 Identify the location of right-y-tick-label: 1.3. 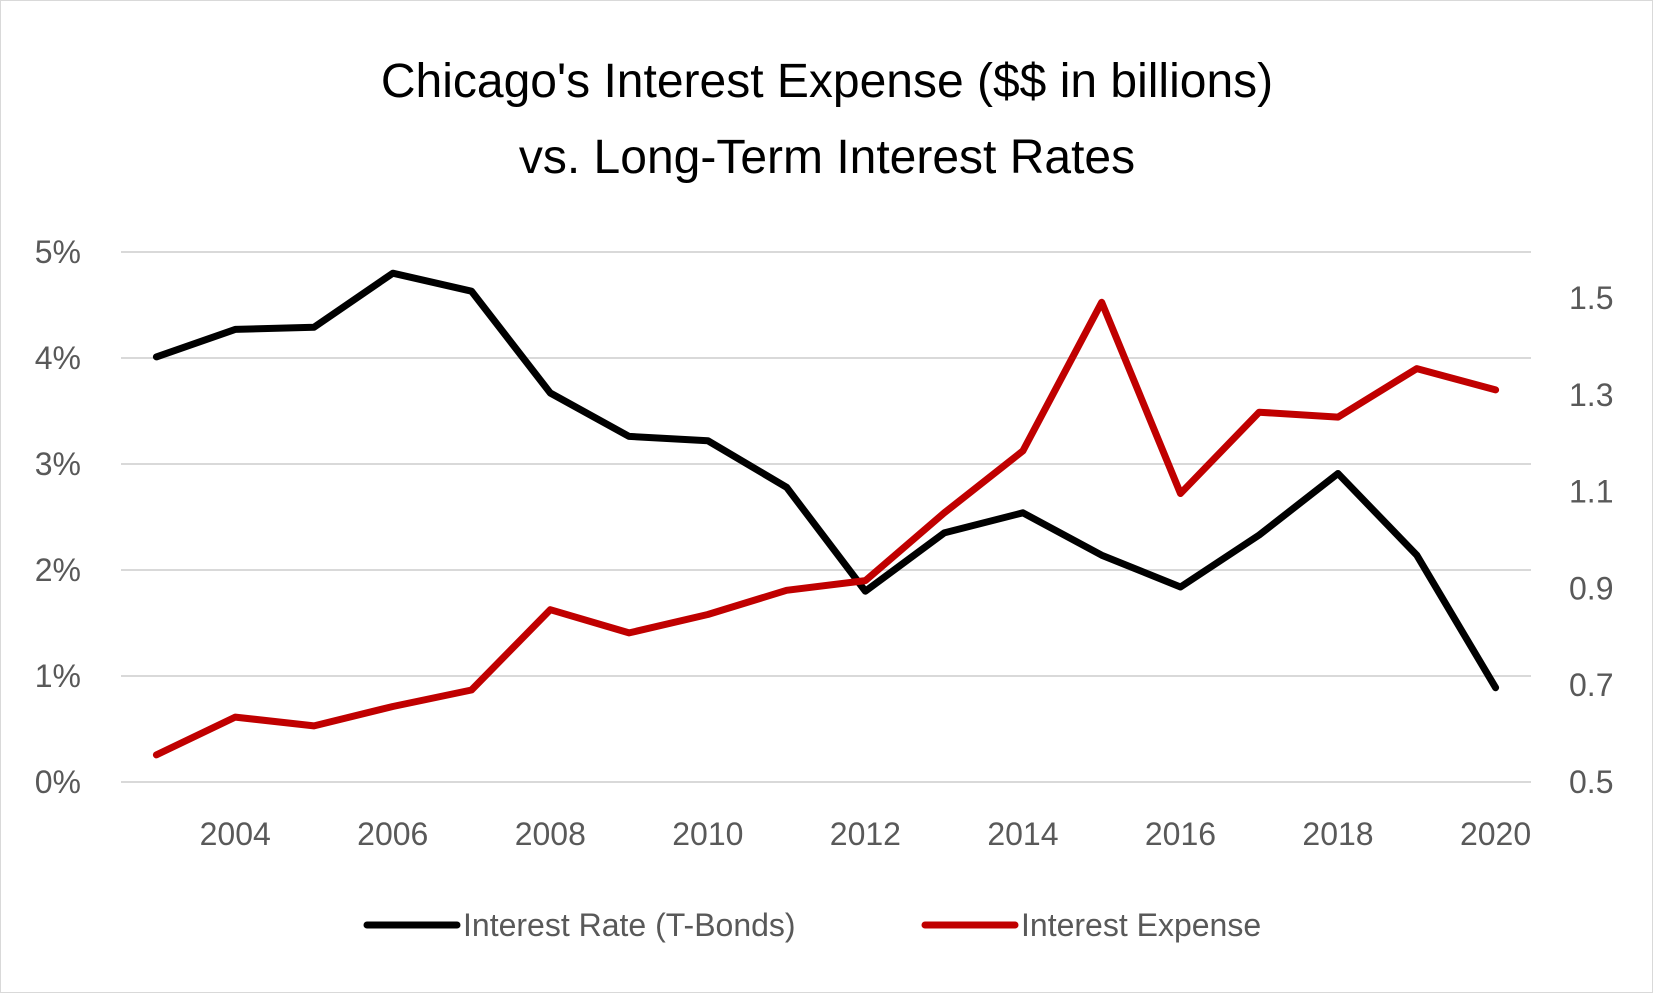
(1591, 395).